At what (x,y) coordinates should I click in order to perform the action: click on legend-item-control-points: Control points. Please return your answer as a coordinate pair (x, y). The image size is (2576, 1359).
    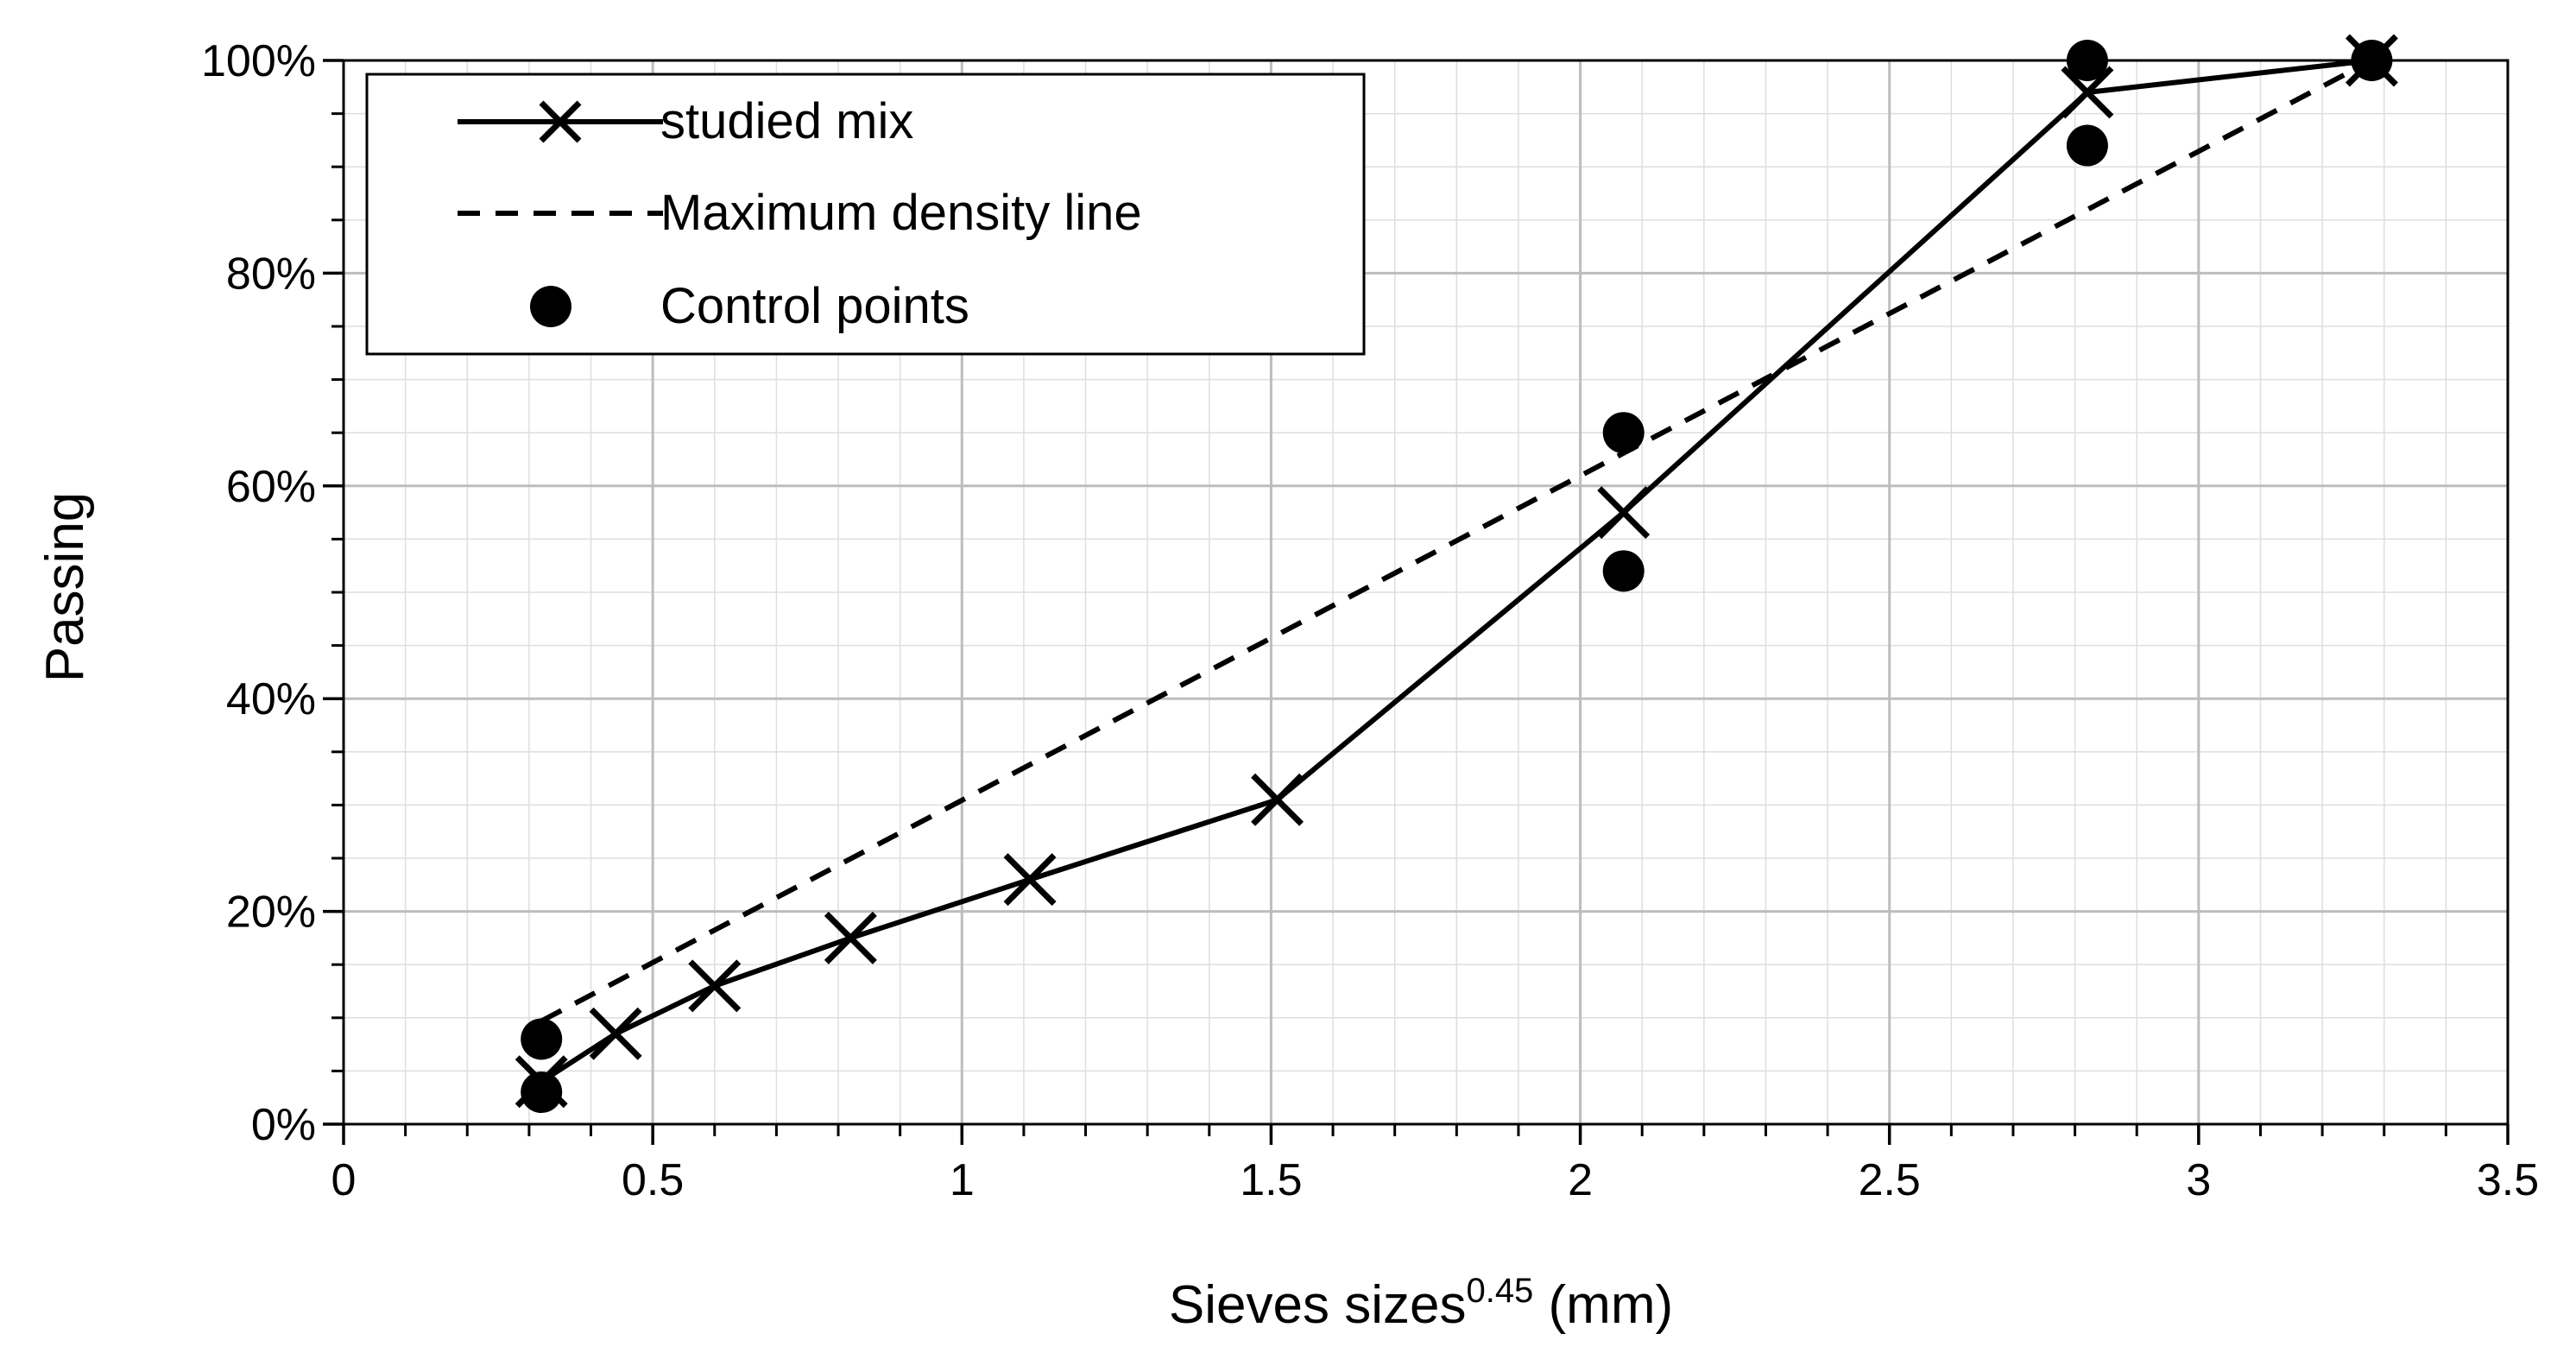
    Looking at the image, I should click on (749, 306).